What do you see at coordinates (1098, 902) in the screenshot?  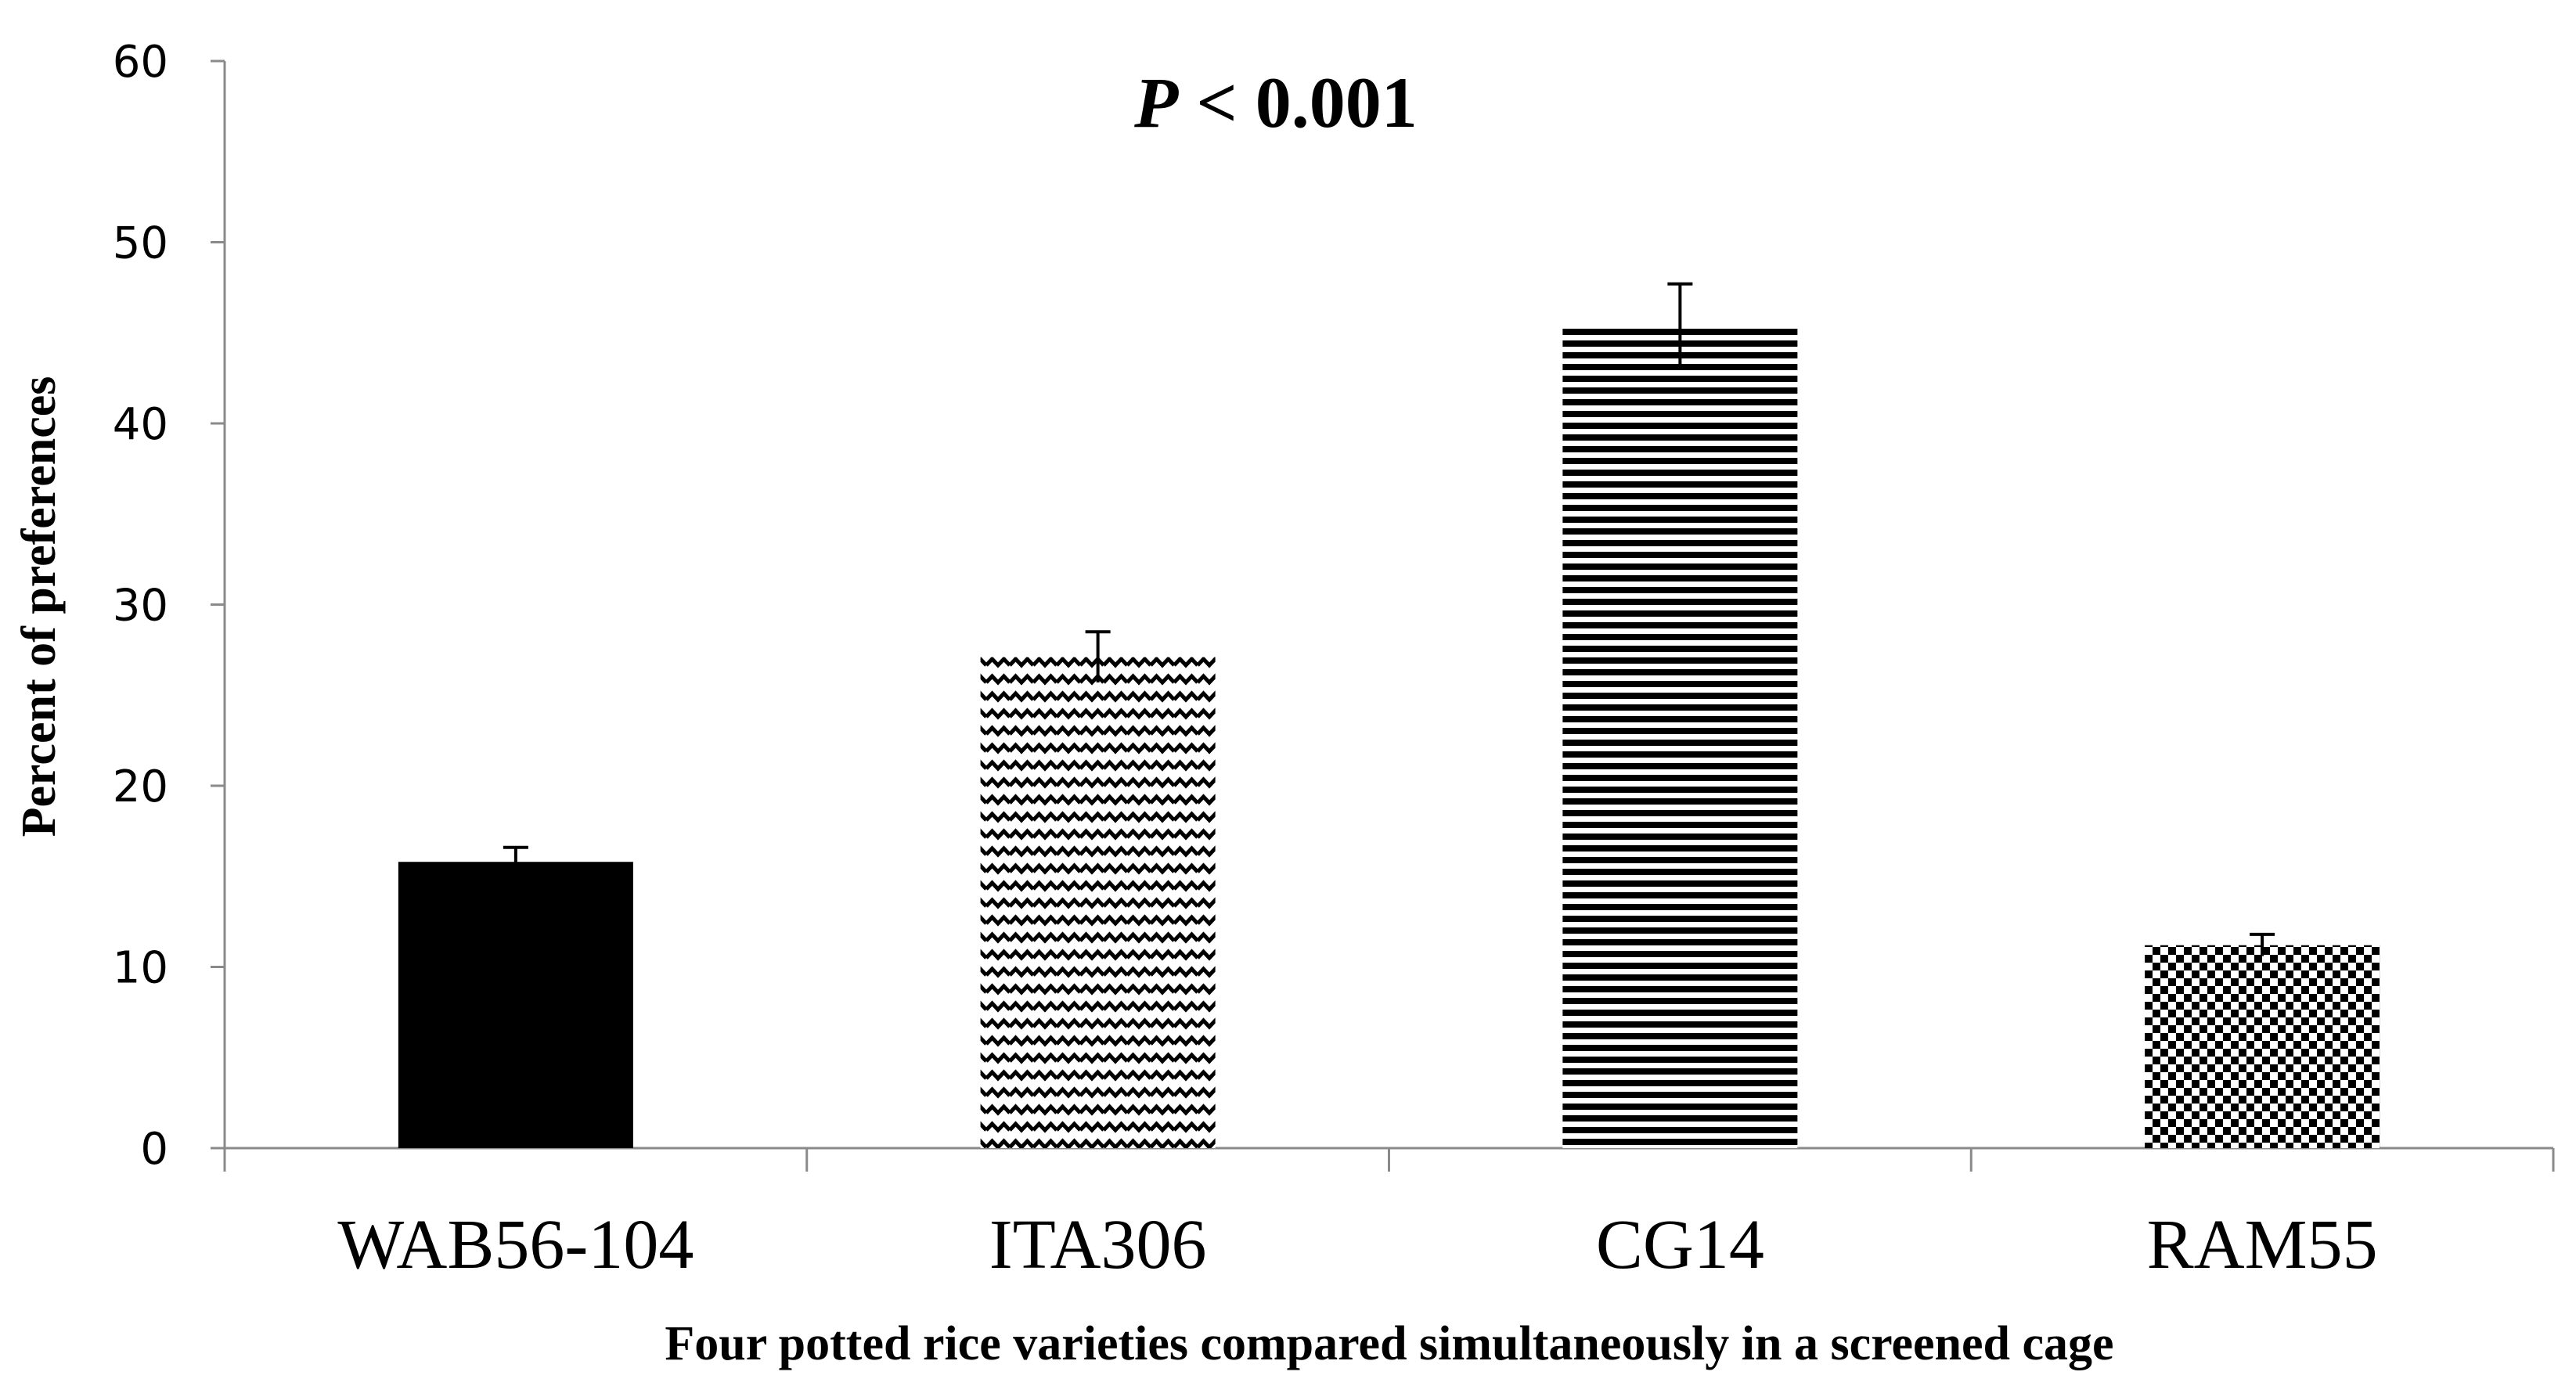 I see `bar-ita306` at bounding box center [1098, 902].